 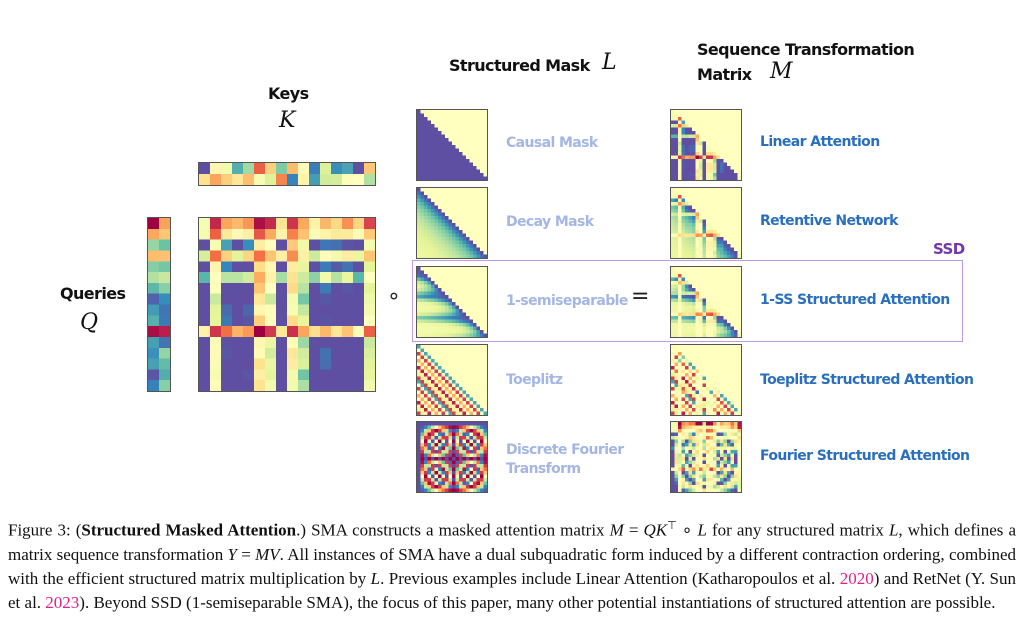 What do you see at coordinates (267, 554) in the screenshot?
I see `caption-math: MV` at bounding box center [267, 554].